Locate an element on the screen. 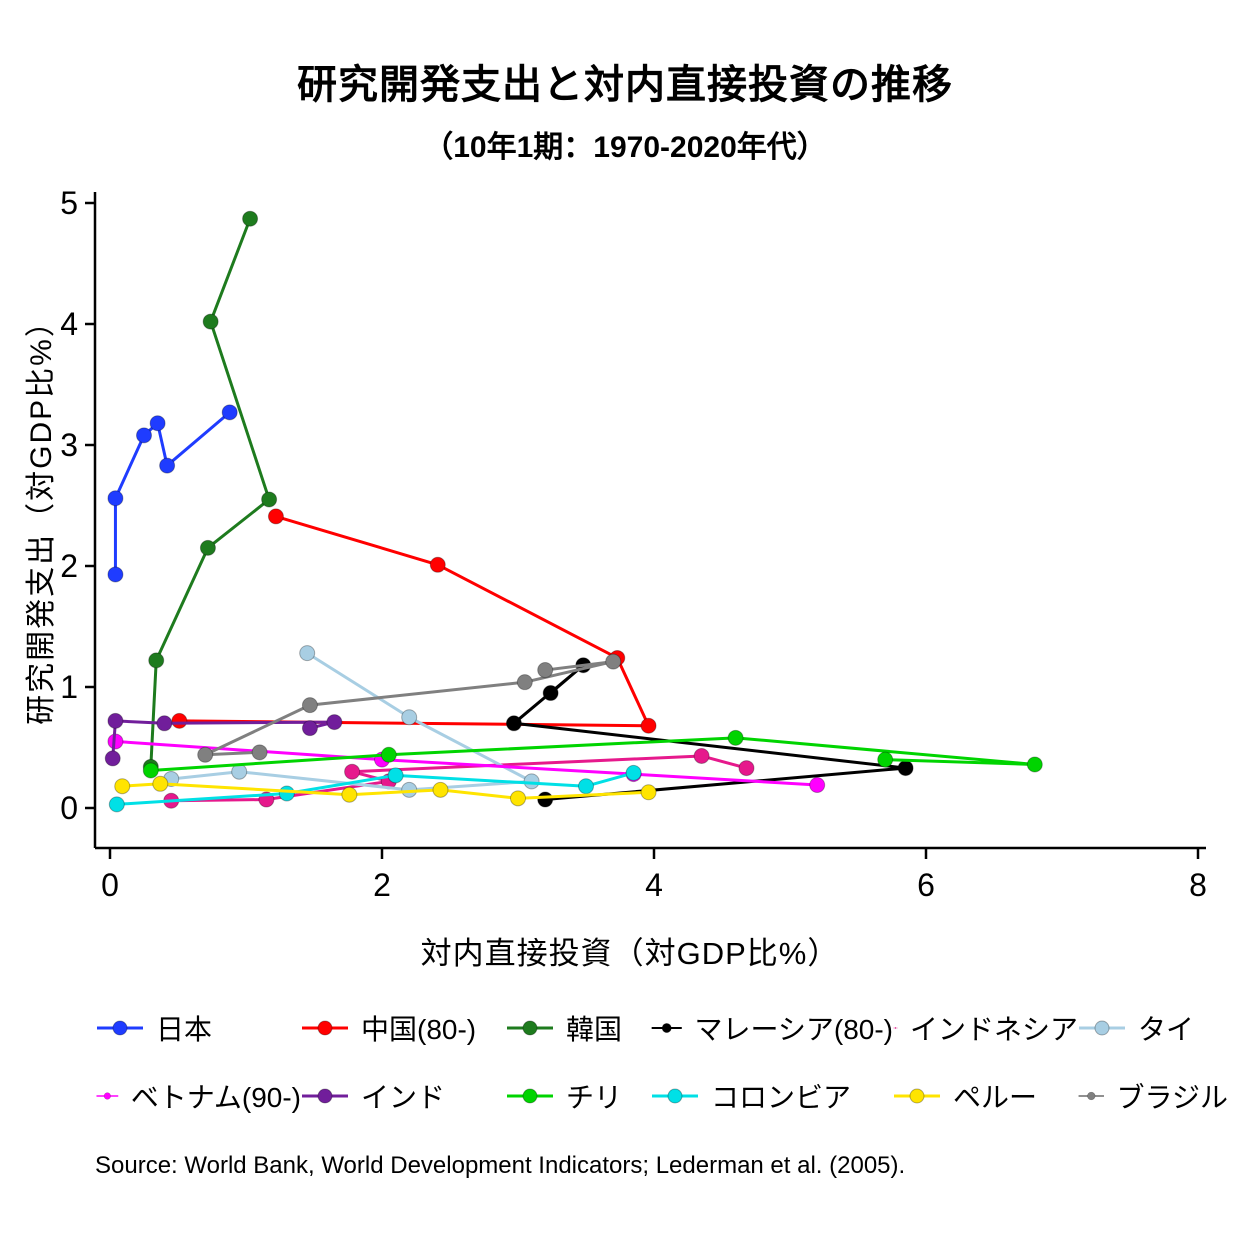  y-tick-label: 5 is located at coordinates (69, 203).